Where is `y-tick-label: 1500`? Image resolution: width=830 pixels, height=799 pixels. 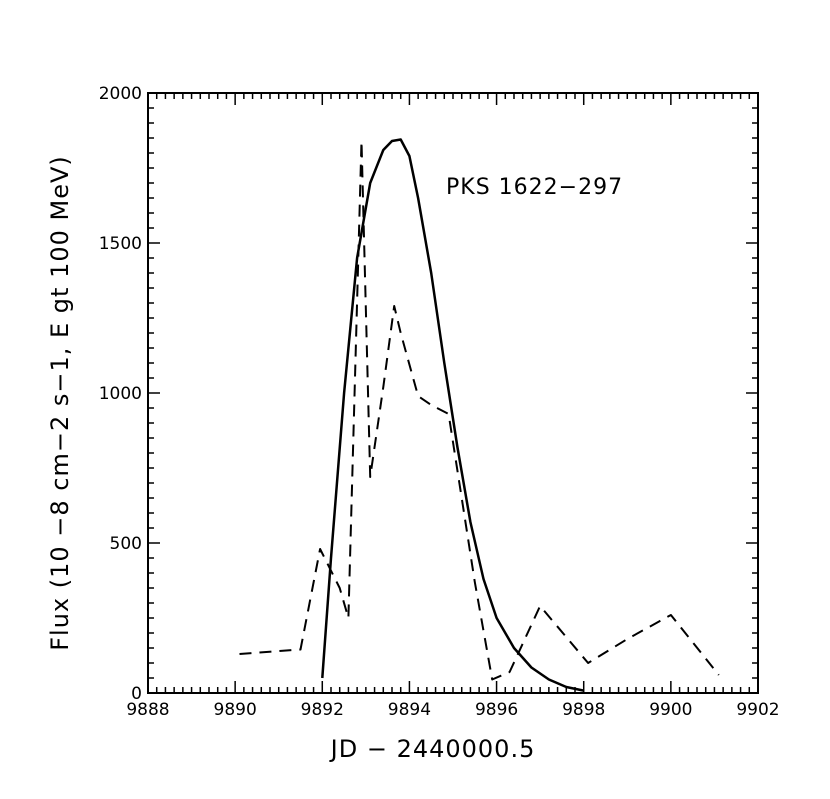 y-tick-label: 1500 is located at coordinates (120, 244).